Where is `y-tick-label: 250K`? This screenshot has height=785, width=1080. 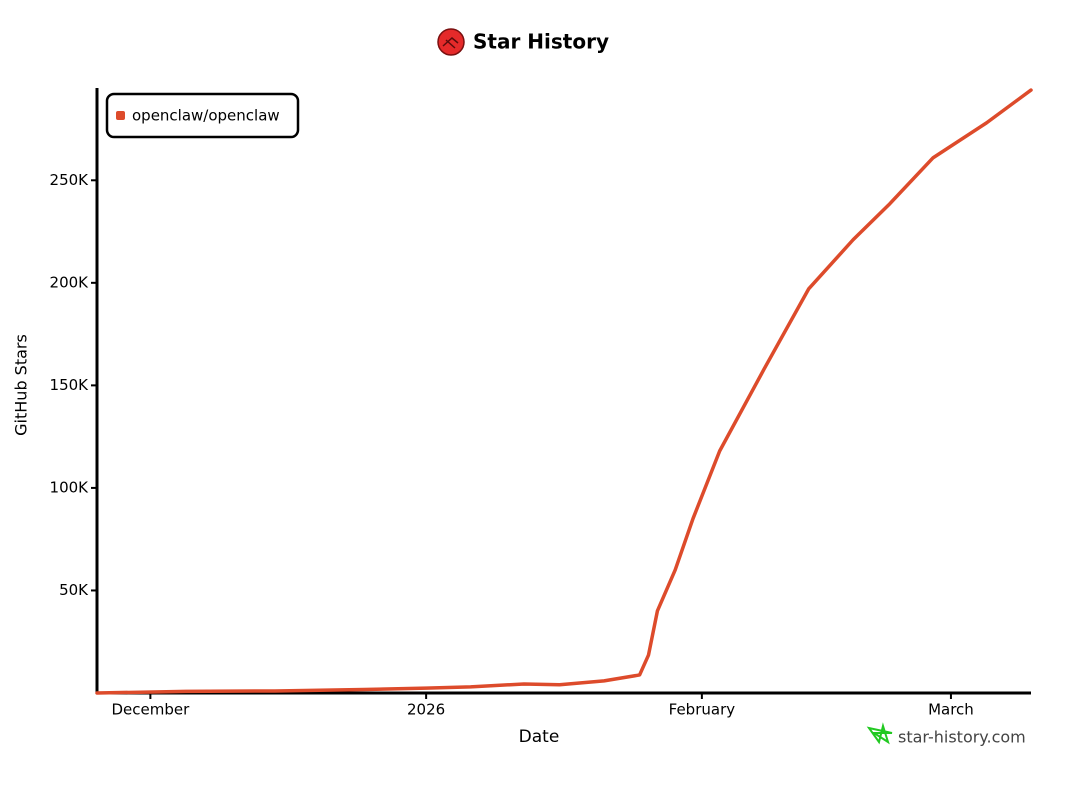 y-tick-label: 250K is located at coordinates (70, 180).